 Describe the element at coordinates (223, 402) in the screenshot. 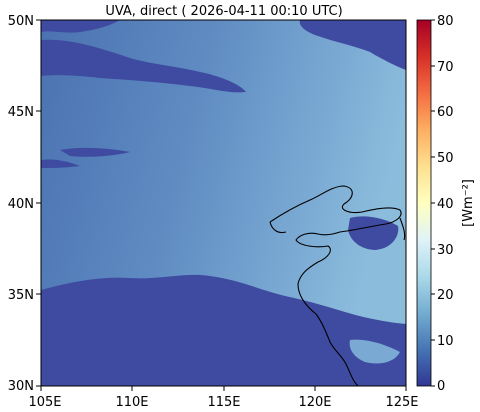

I see `lon-tick-label: 115E` at that location.